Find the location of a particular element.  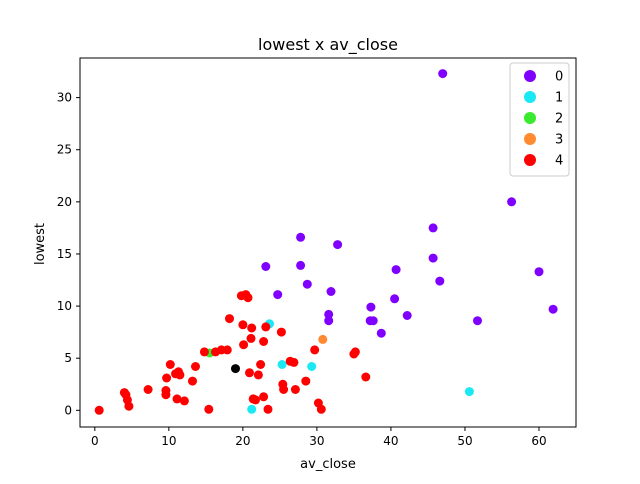

chart-title: lowest x av_close is located at coordinates (328, 45).